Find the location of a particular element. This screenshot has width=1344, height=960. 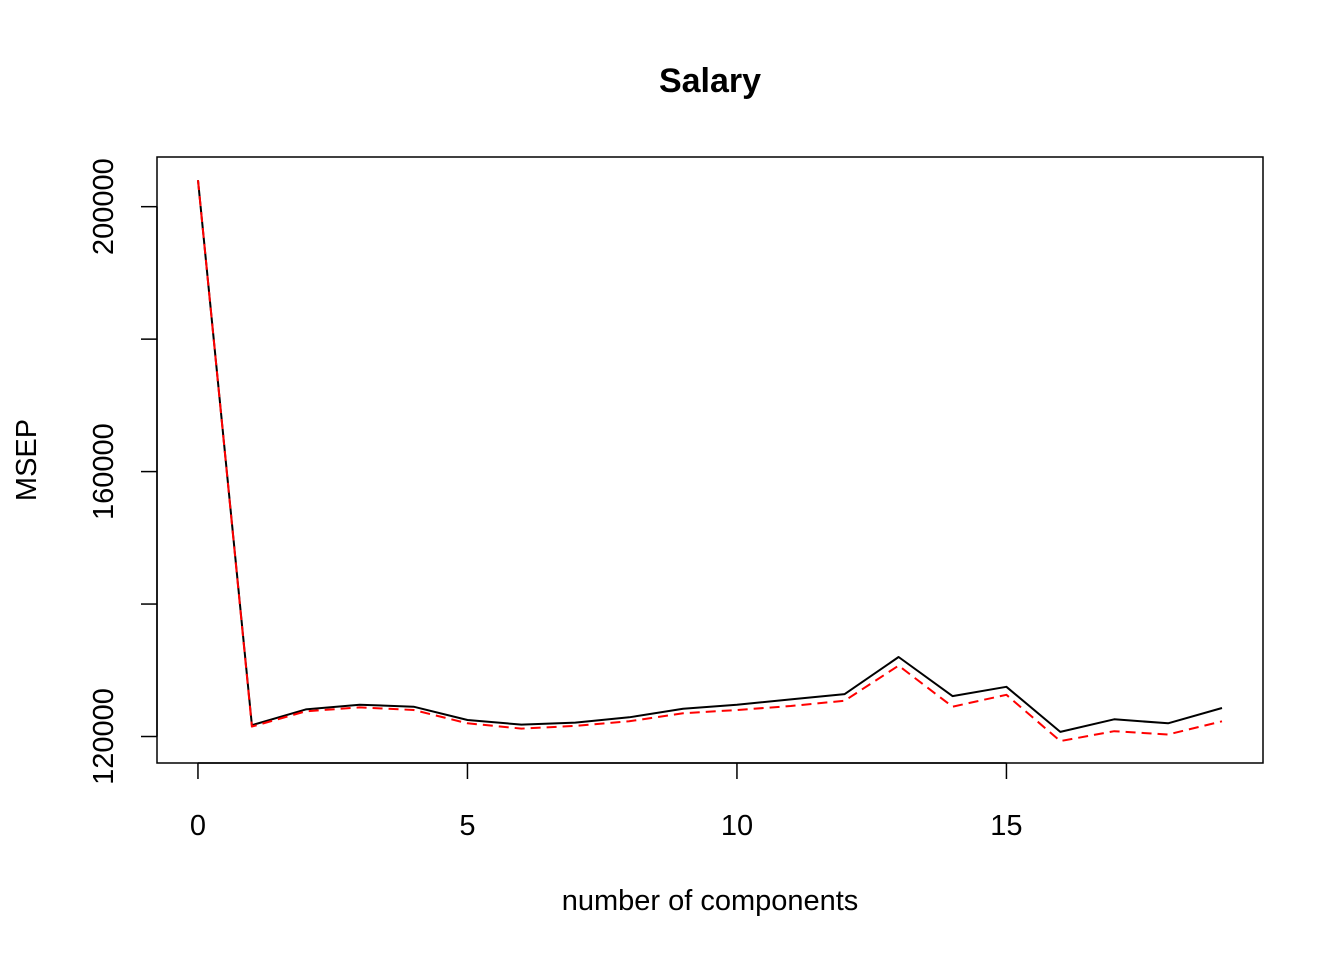

chart-title: Salary is located at coordinates (710, 81).